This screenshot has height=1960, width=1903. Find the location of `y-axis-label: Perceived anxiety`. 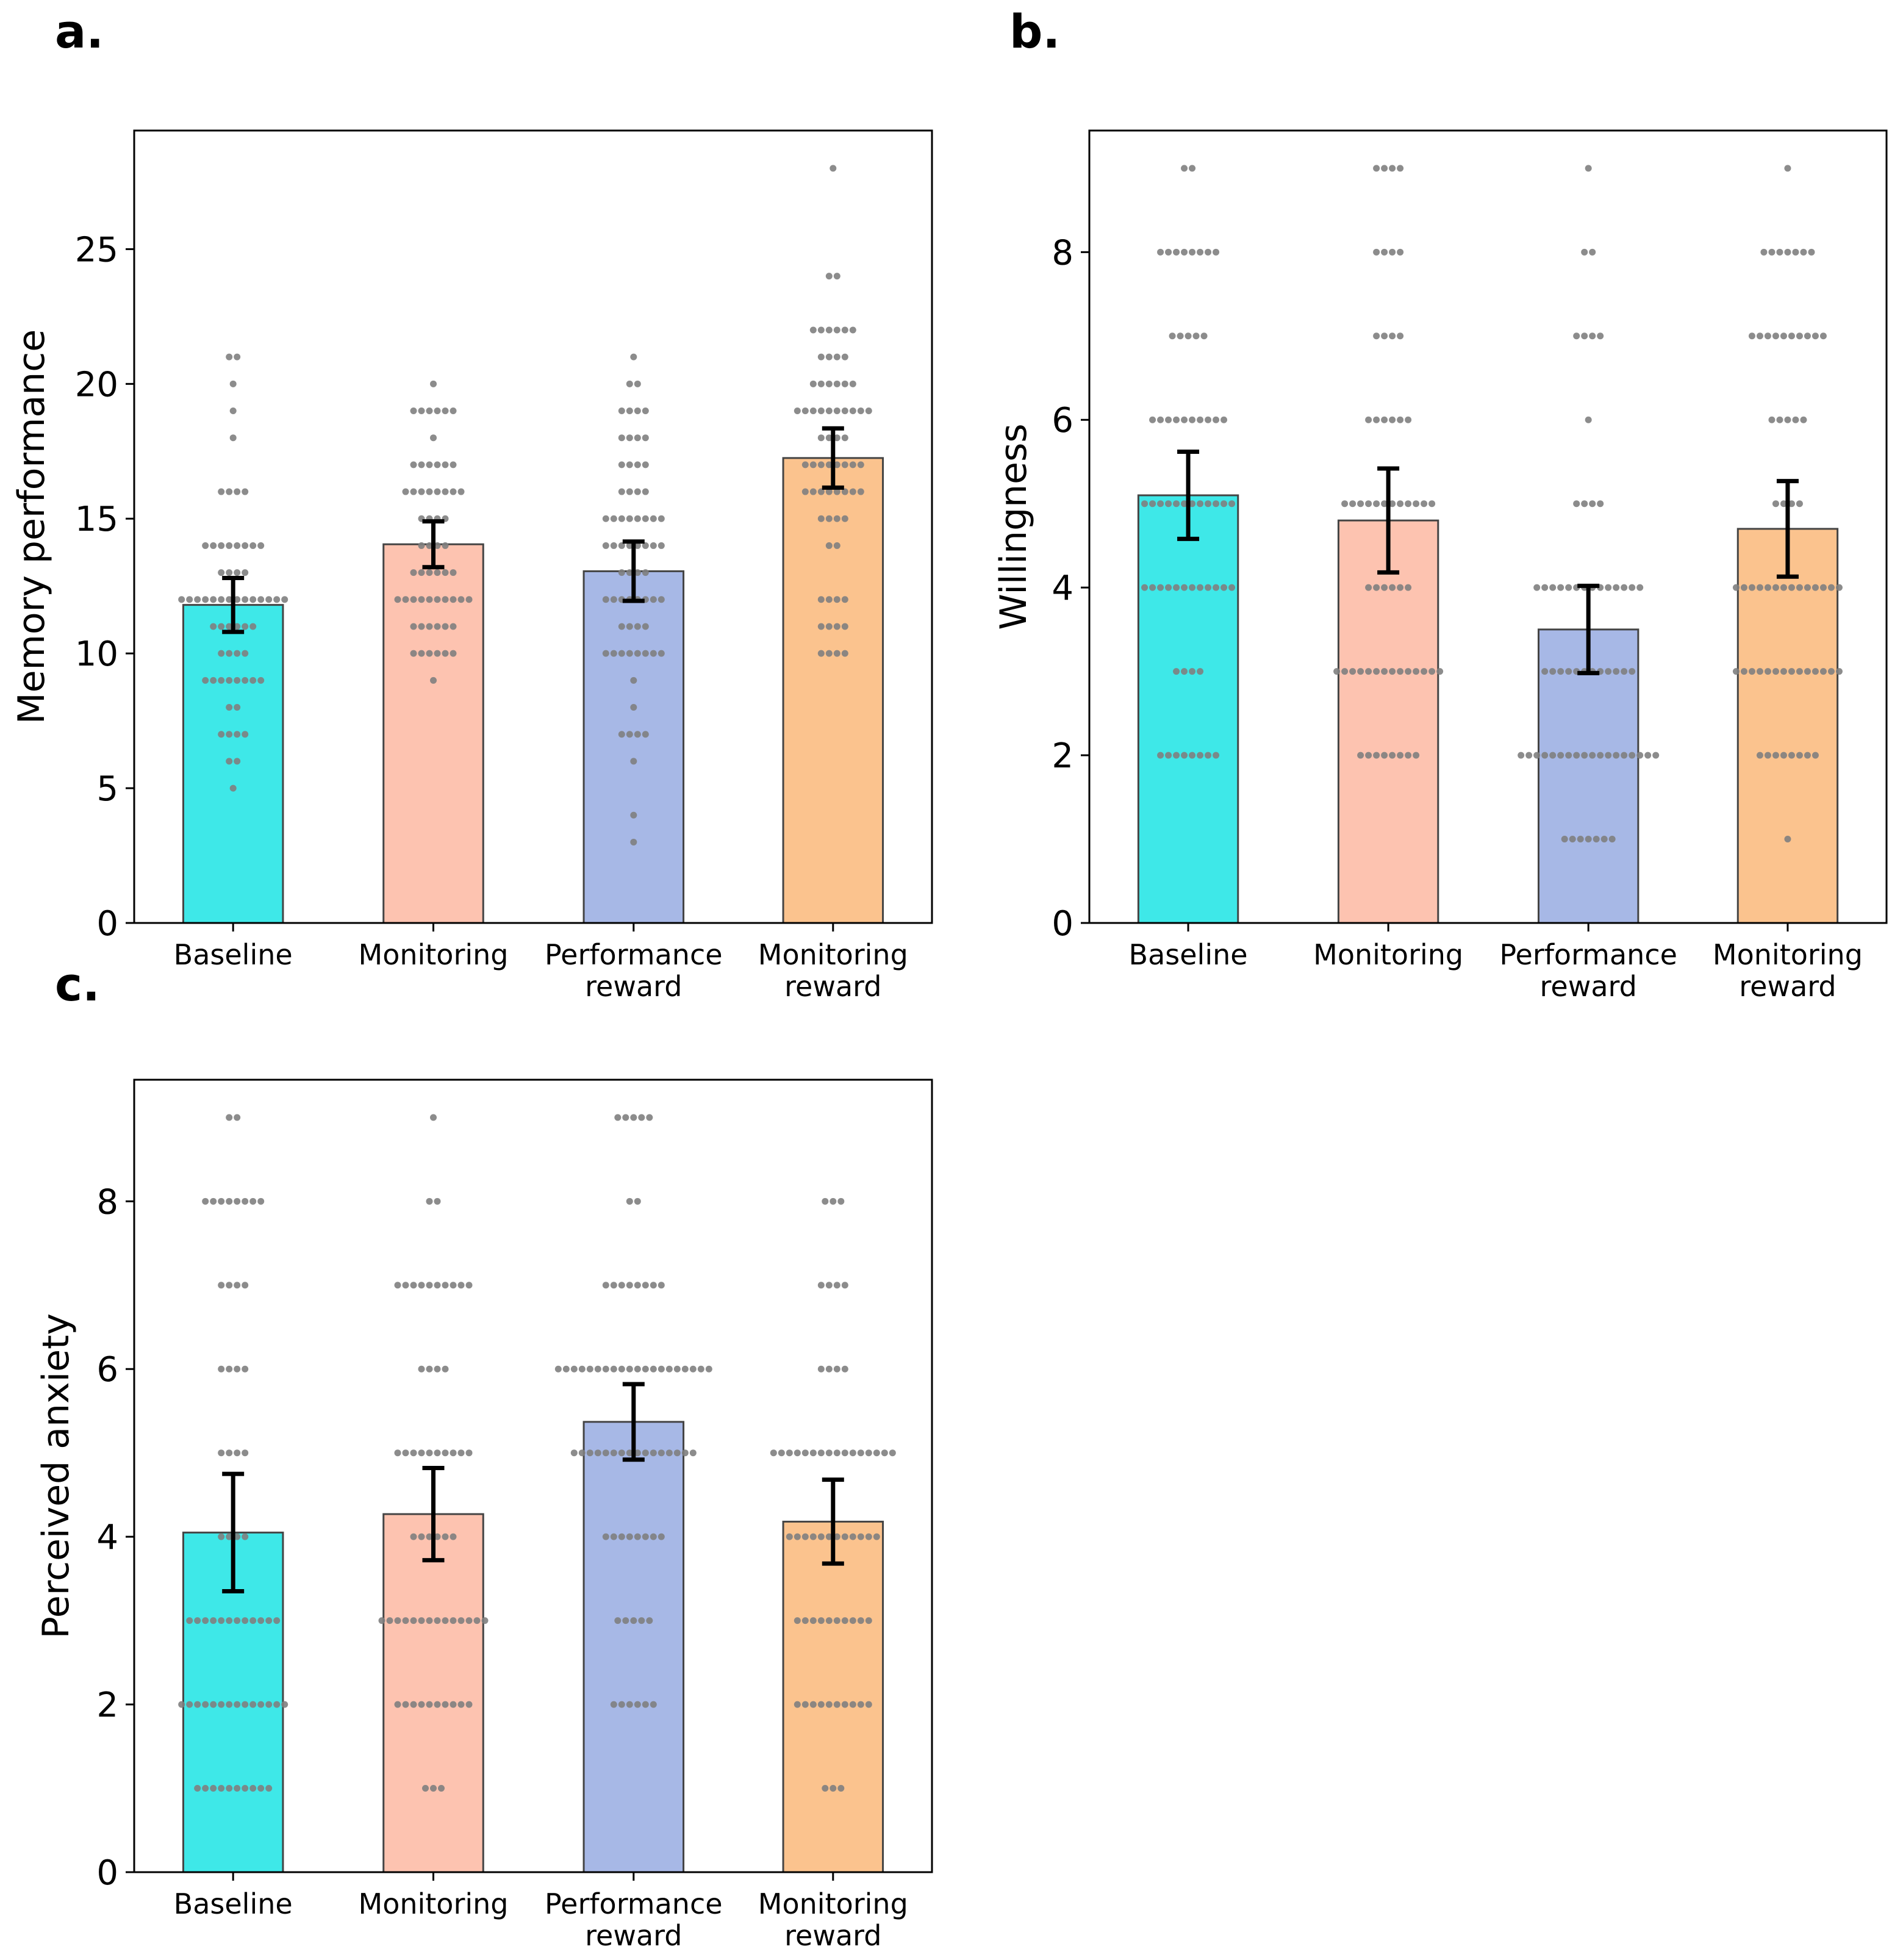

y-axis-label: Perceived anxiety is located at coordinates (56, 1476).